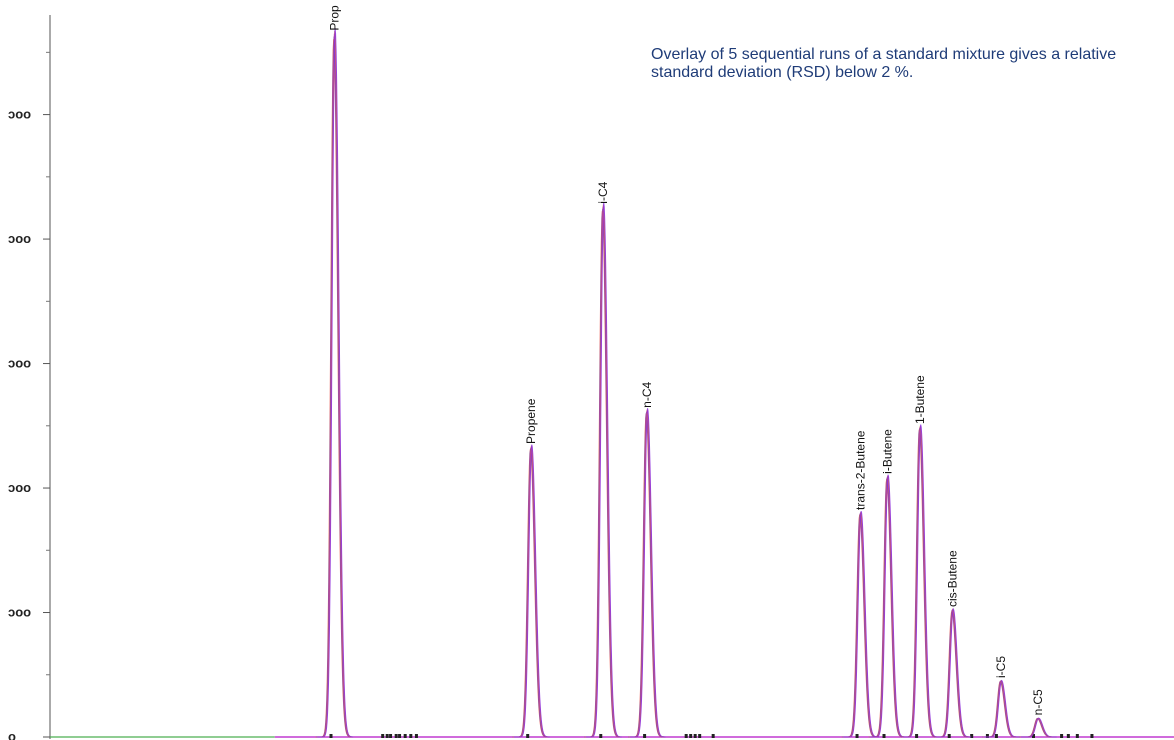 The width and height of the screenshot is (1174, 740). Describe the element at coordinates (531, 421) in the screenshot. I see `peak-label: Propene` at that location.